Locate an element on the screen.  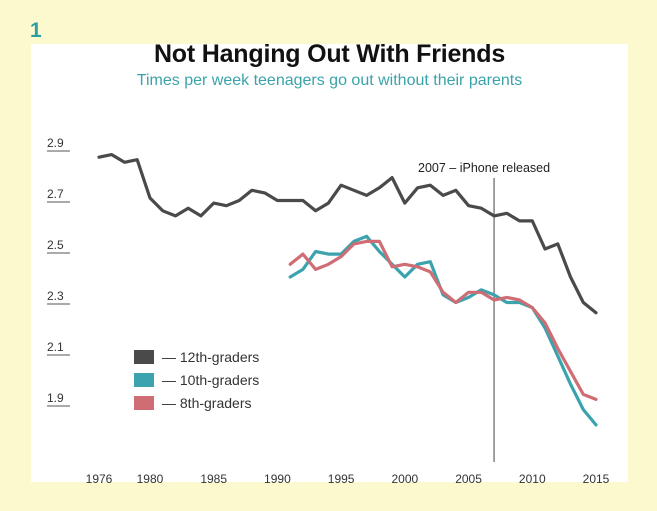
figure-number-badge: 1 is located at coordinates (36, 30).